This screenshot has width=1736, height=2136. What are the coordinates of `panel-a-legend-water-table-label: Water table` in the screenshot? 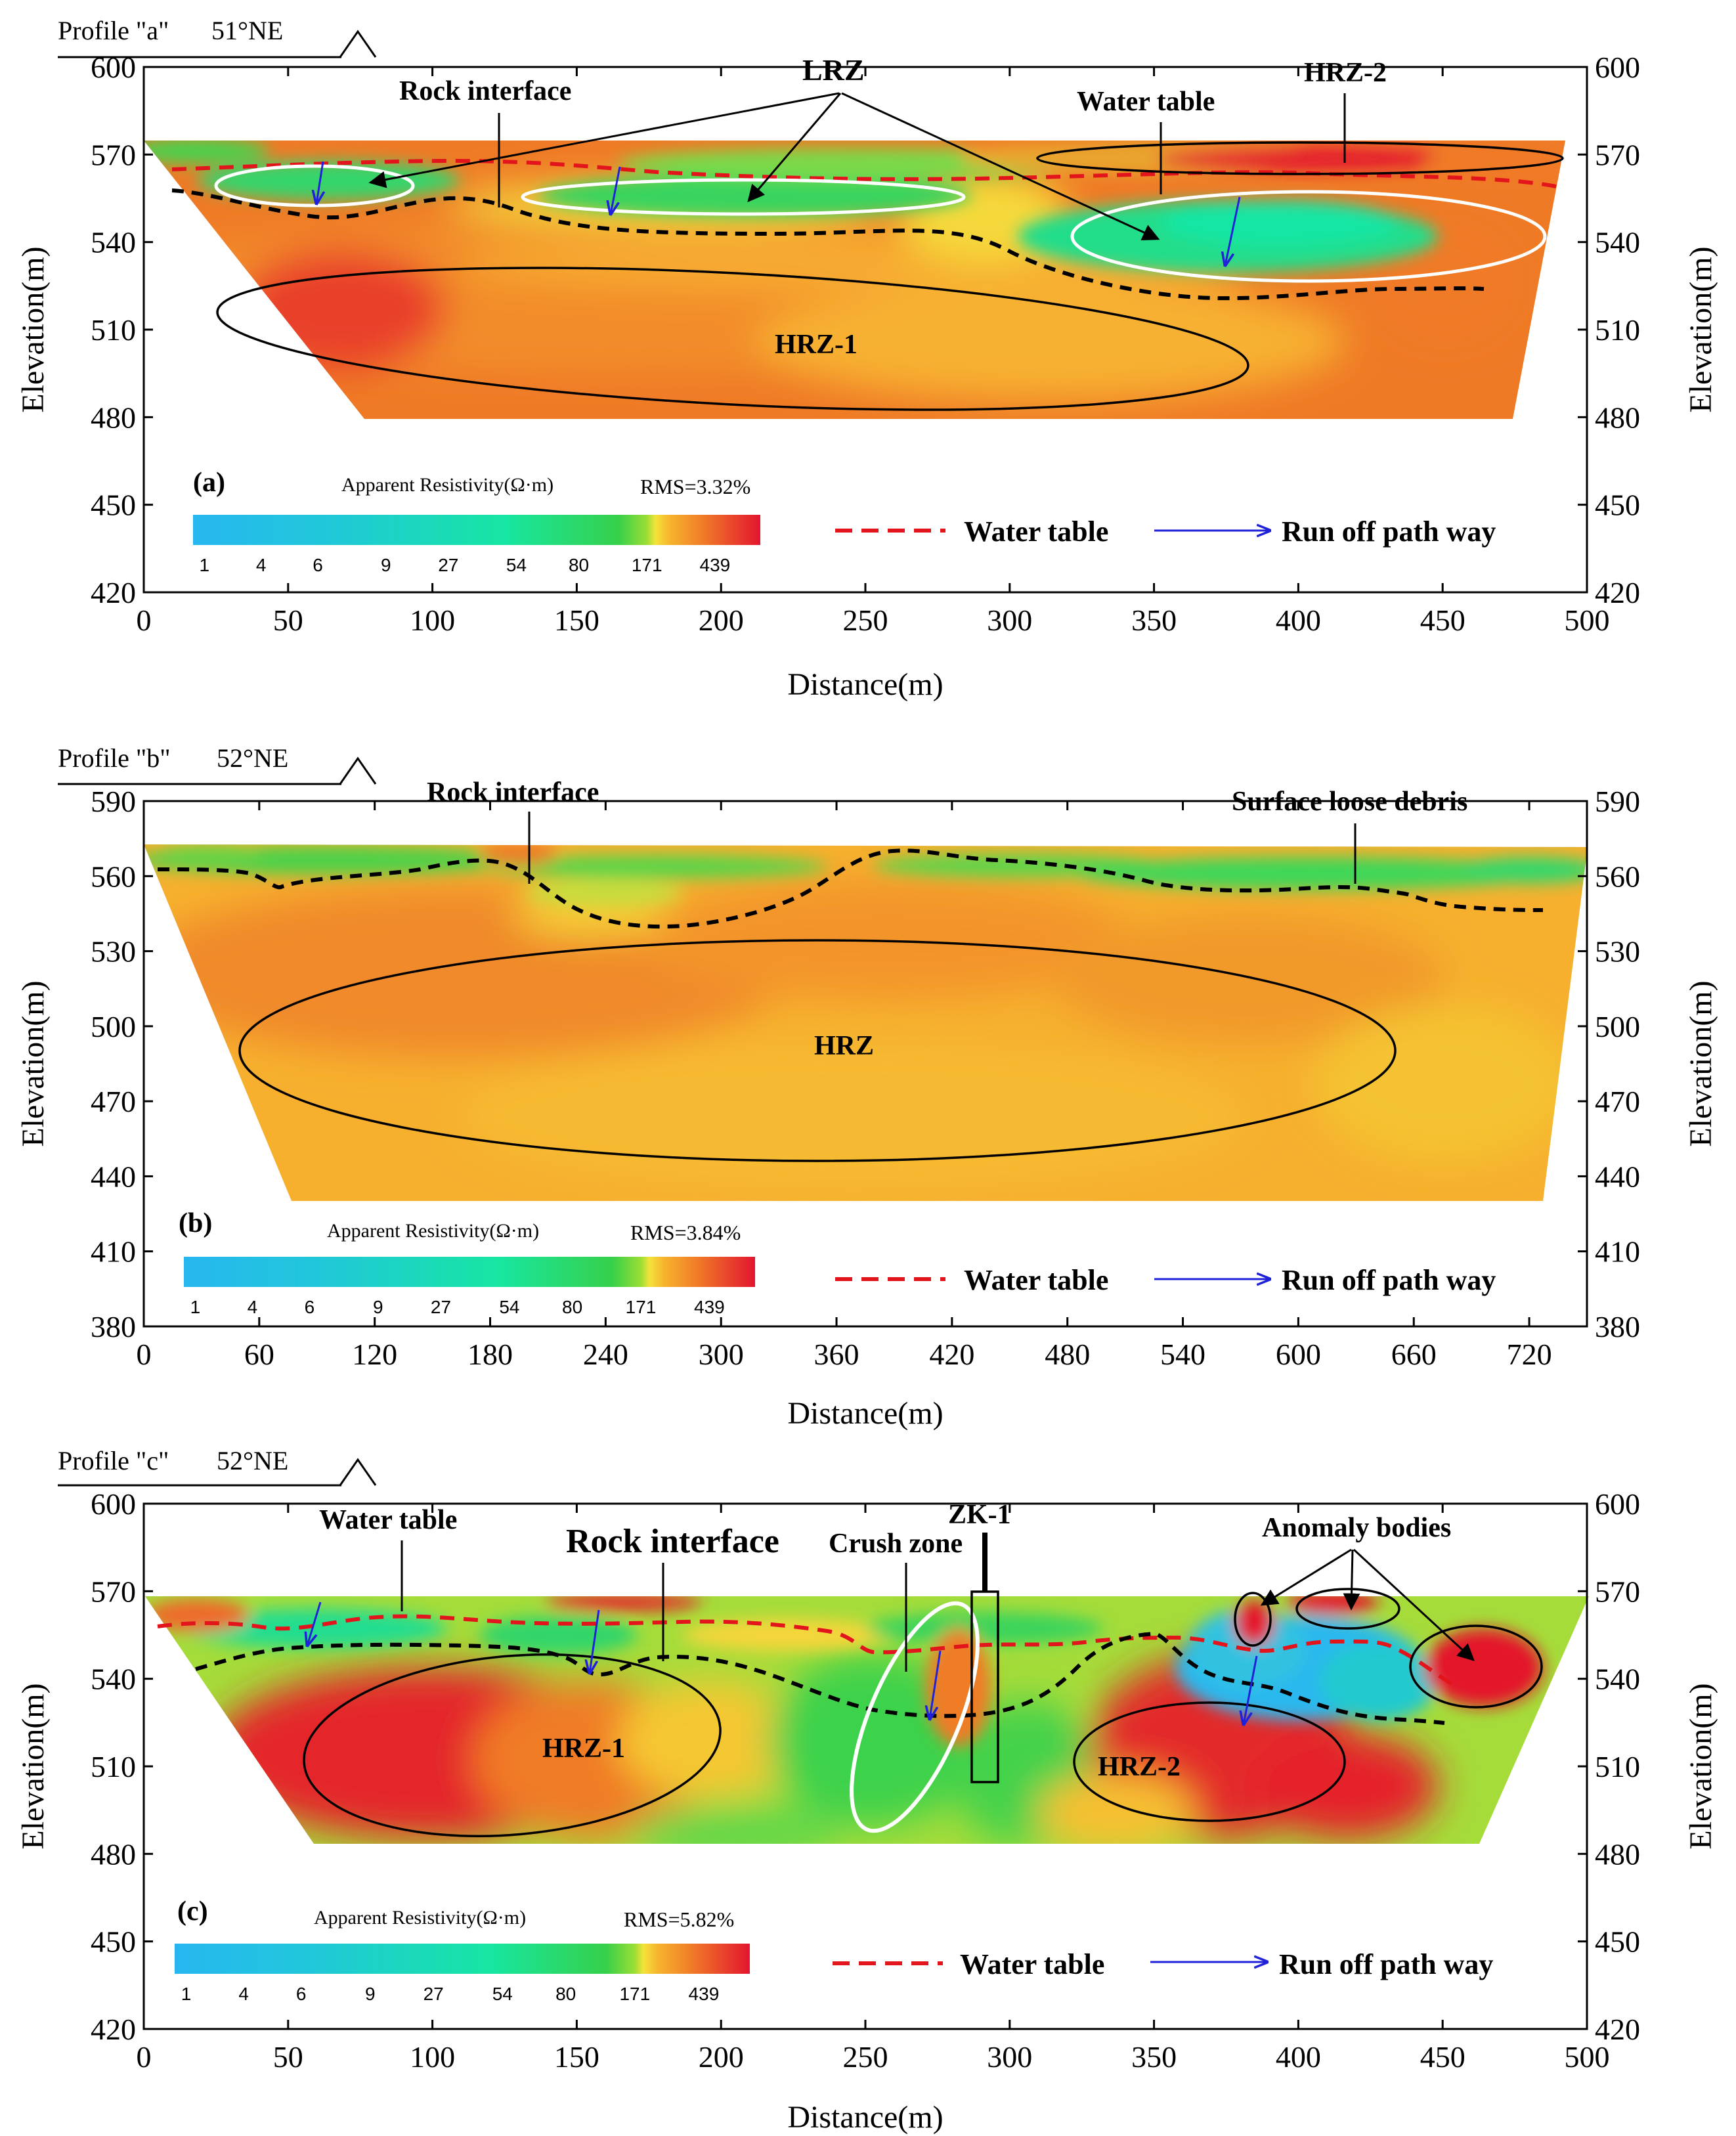 It's located at (1036, 531).